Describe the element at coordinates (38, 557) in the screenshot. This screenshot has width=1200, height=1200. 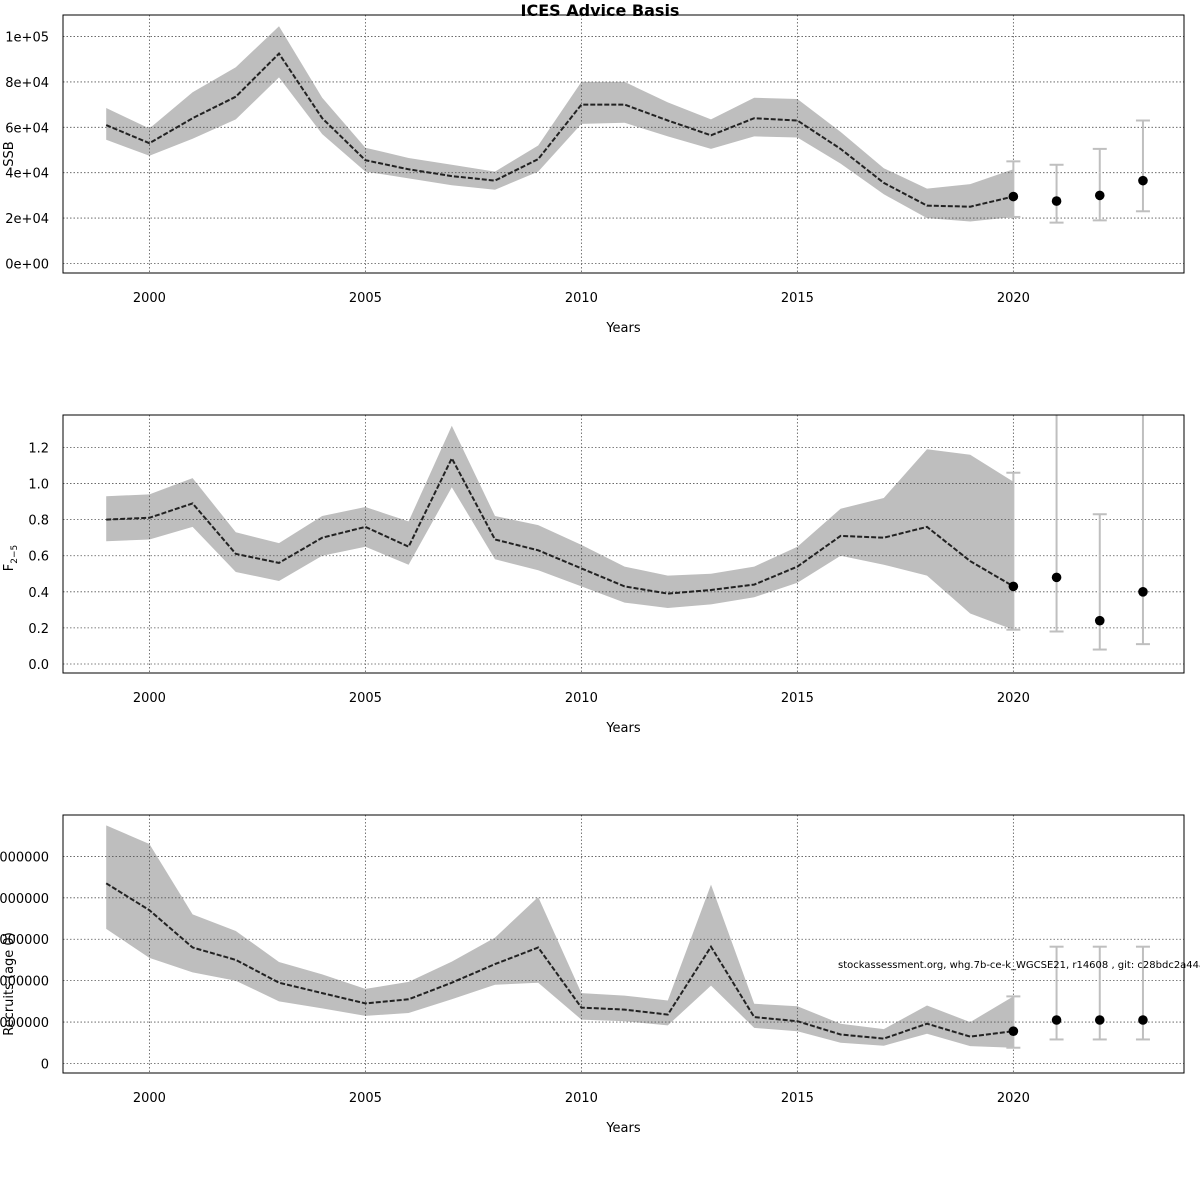
I see `y-tick-label: 0.6` at that location.